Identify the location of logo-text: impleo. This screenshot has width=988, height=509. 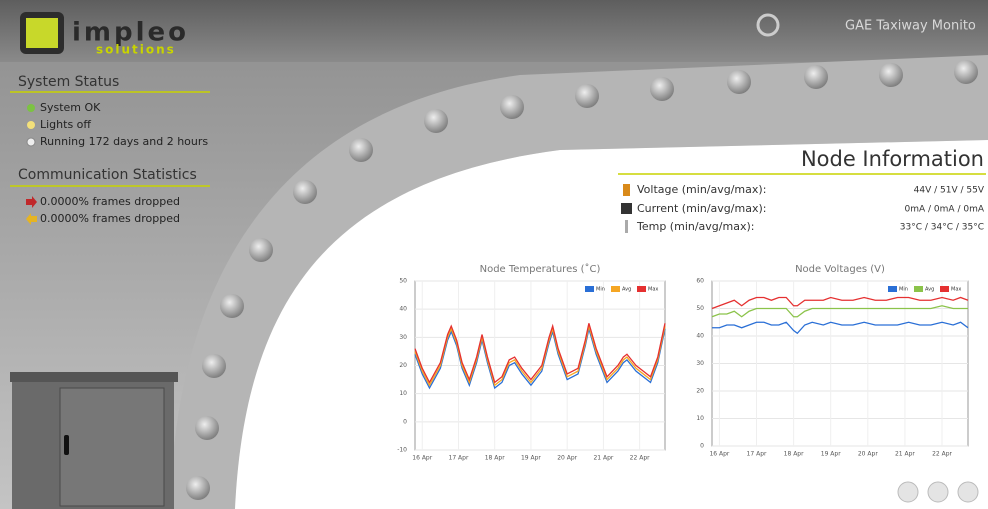
(130, 33).